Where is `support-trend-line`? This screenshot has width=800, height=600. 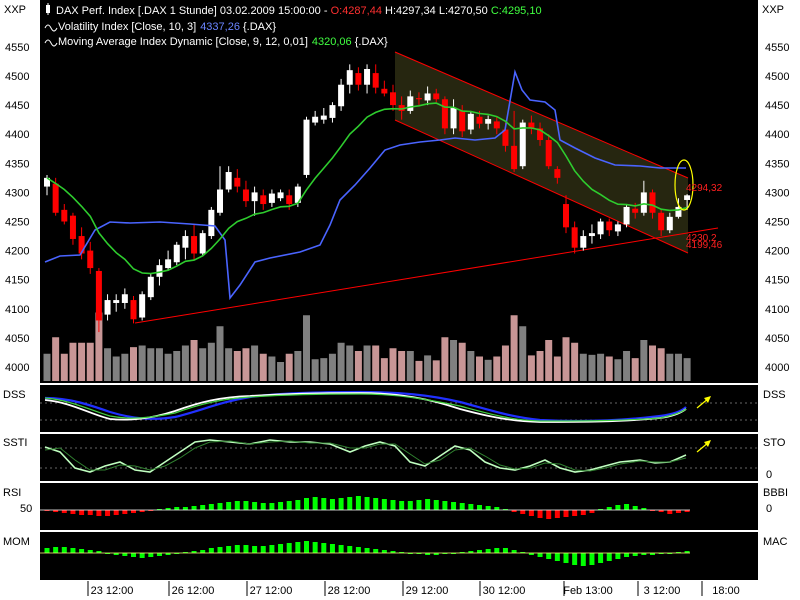 support-trend-line is located at coordinates (426, 275).